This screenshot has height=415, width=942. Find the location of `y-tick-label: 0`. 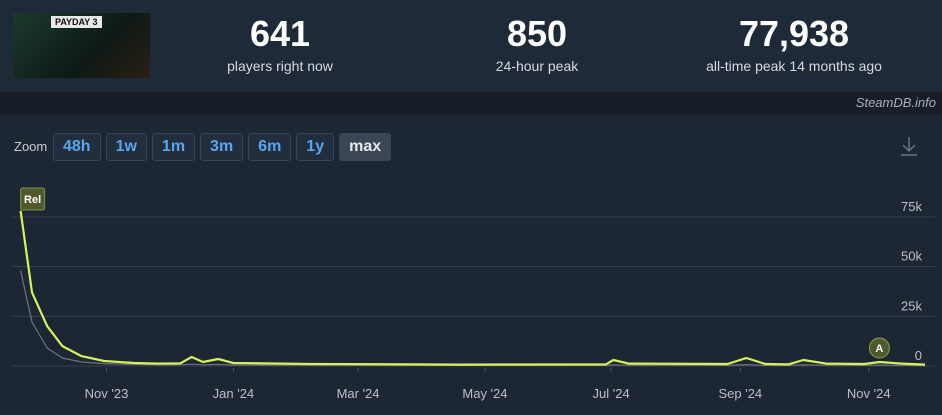

y-tick-label: 0 is located at coordinates (918, 355).